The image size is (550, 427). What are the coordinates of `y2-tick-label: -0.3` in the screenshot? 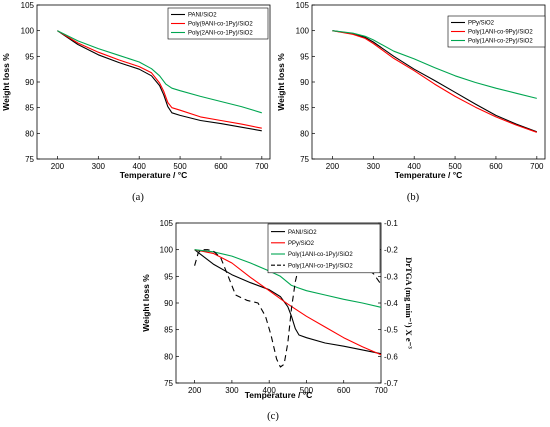 It's located at (391, 276).